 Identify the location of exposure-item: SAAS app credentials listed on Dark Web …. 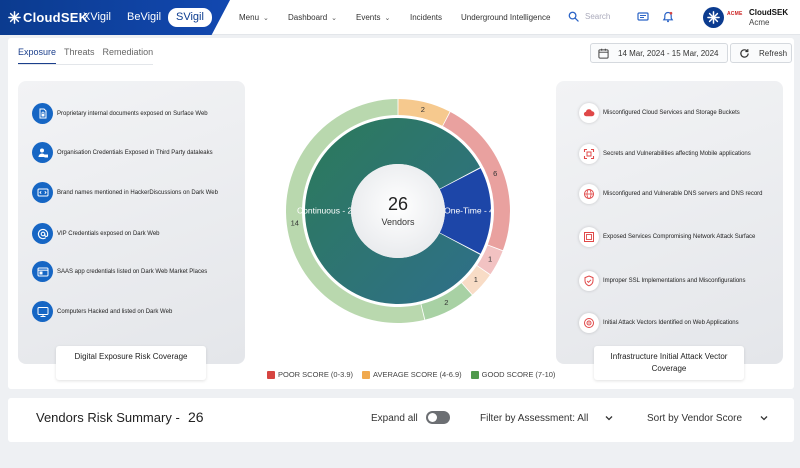
(119, 271).